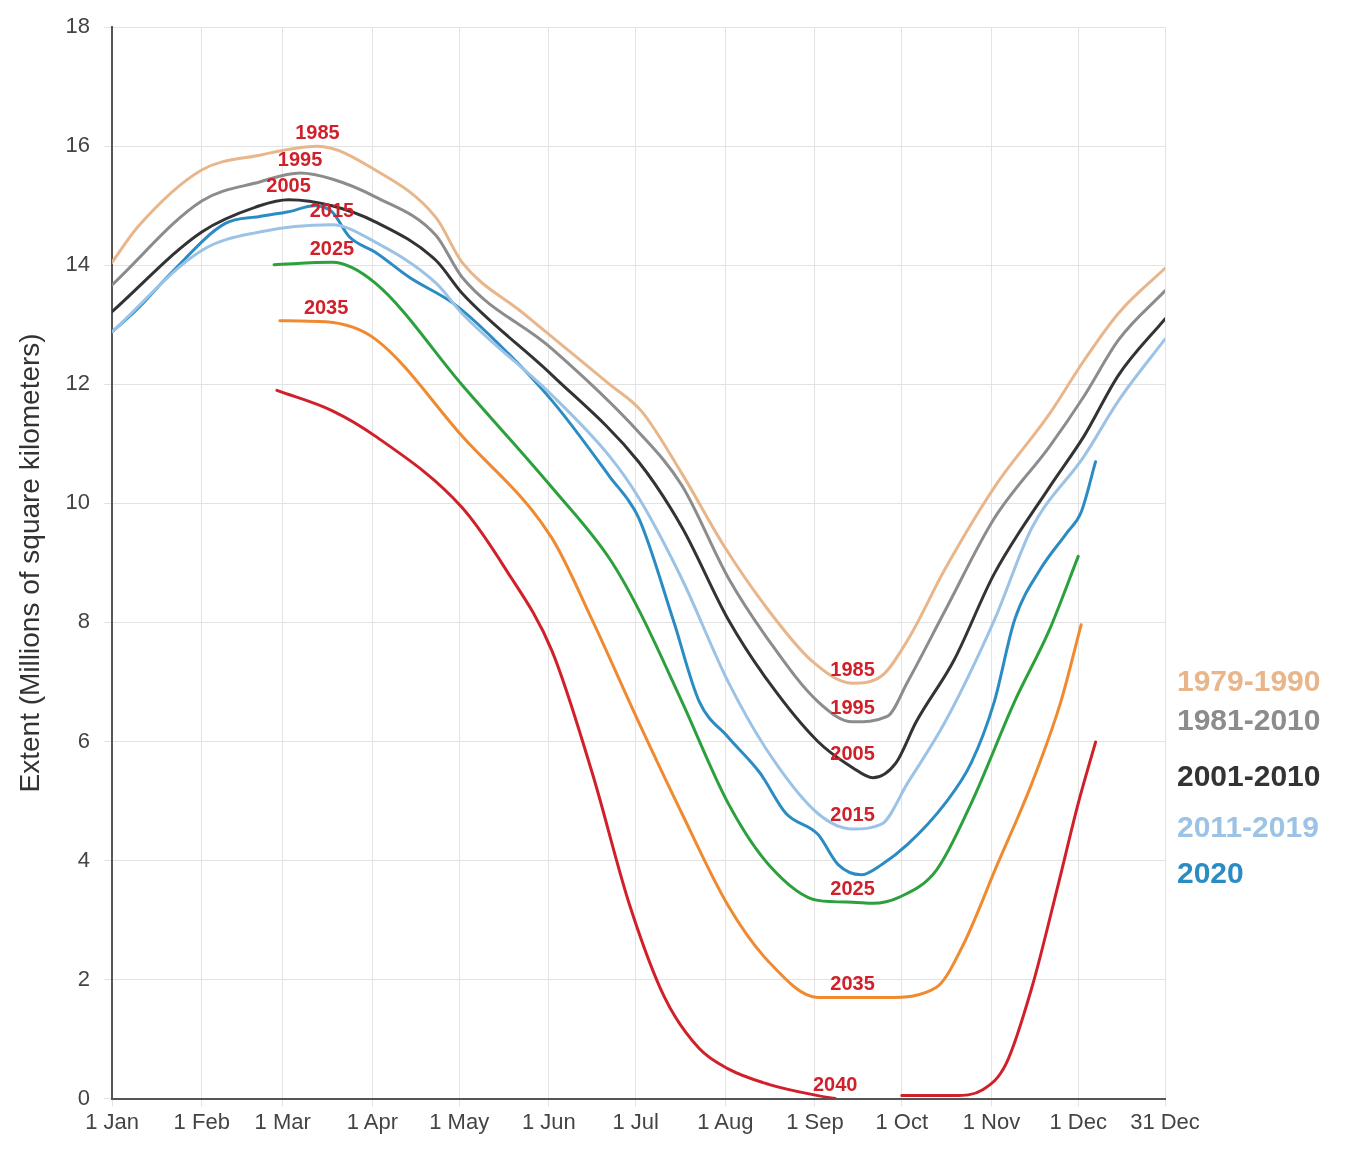  I want to click on annotation: 2040, so click(835, 1084).